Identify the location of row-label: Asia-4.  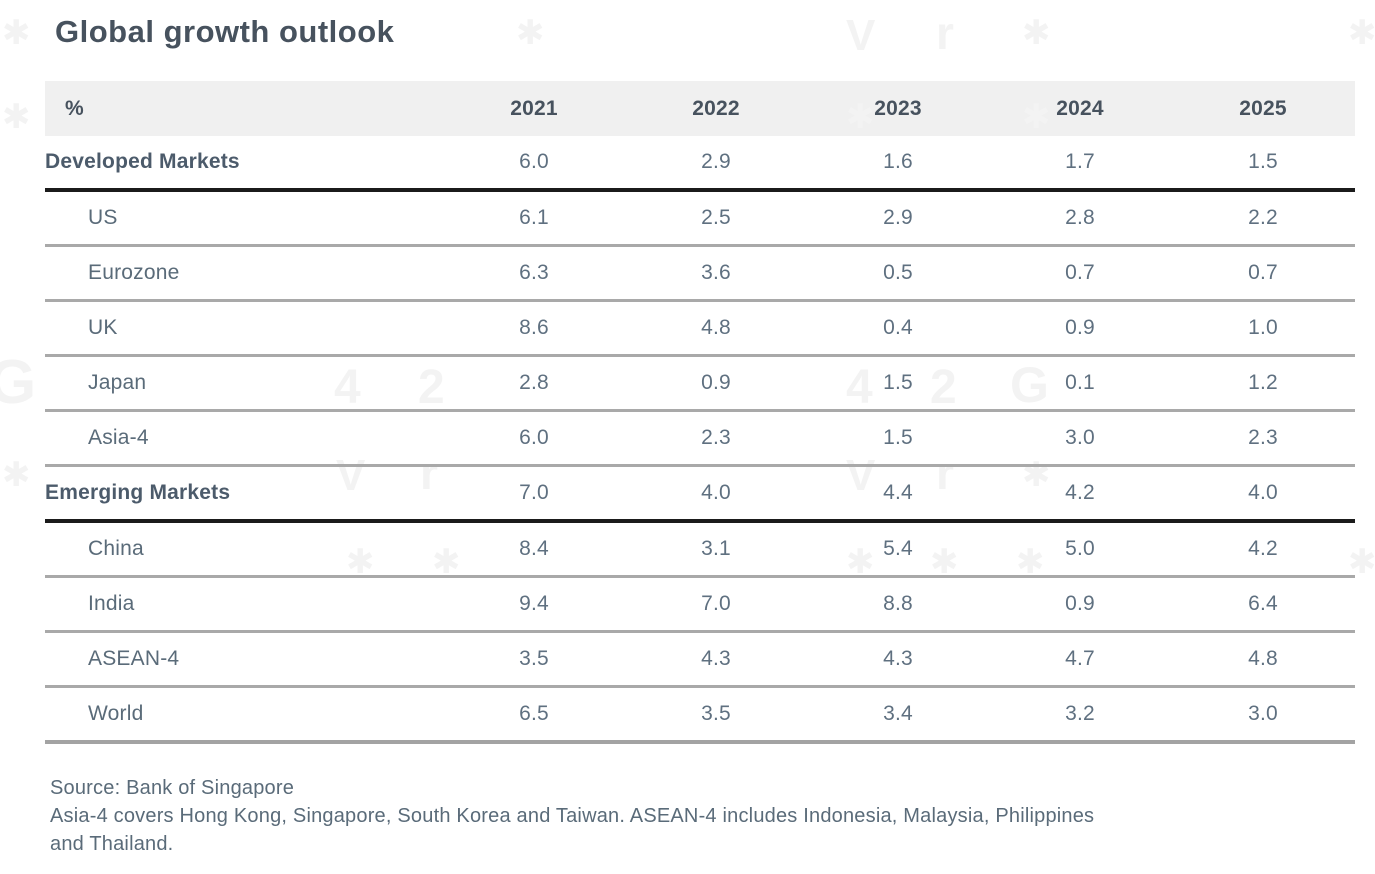
(244, 438).